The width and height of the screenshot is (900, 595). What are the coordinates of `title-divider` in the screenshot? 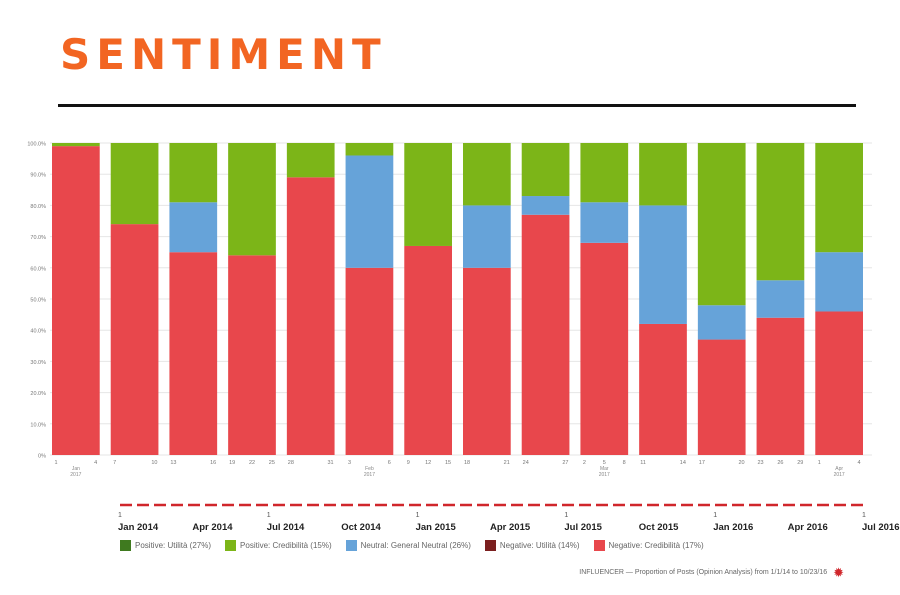 It's located at (457, 105).